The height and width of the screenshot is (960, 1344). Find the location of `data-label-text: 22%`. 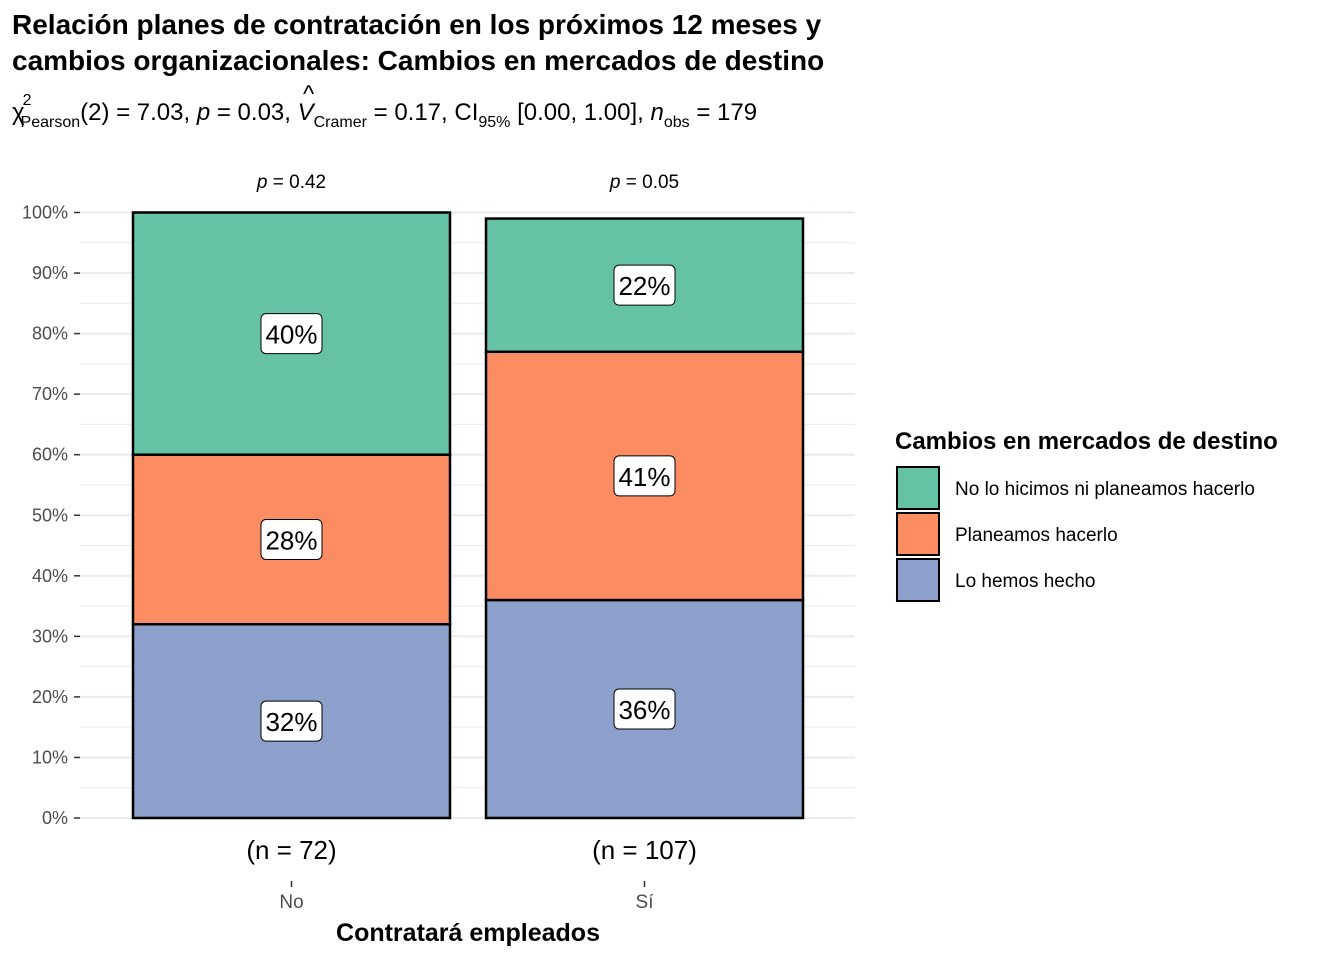

data-label-text: 22% is located at coordinates (644, 286).